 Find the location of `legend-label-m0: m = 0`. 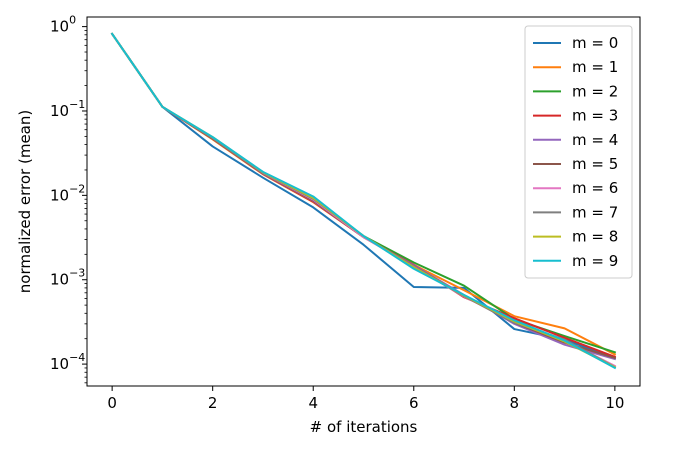

legend-label-m0: m = 0 is located at coordinates (595, 43).